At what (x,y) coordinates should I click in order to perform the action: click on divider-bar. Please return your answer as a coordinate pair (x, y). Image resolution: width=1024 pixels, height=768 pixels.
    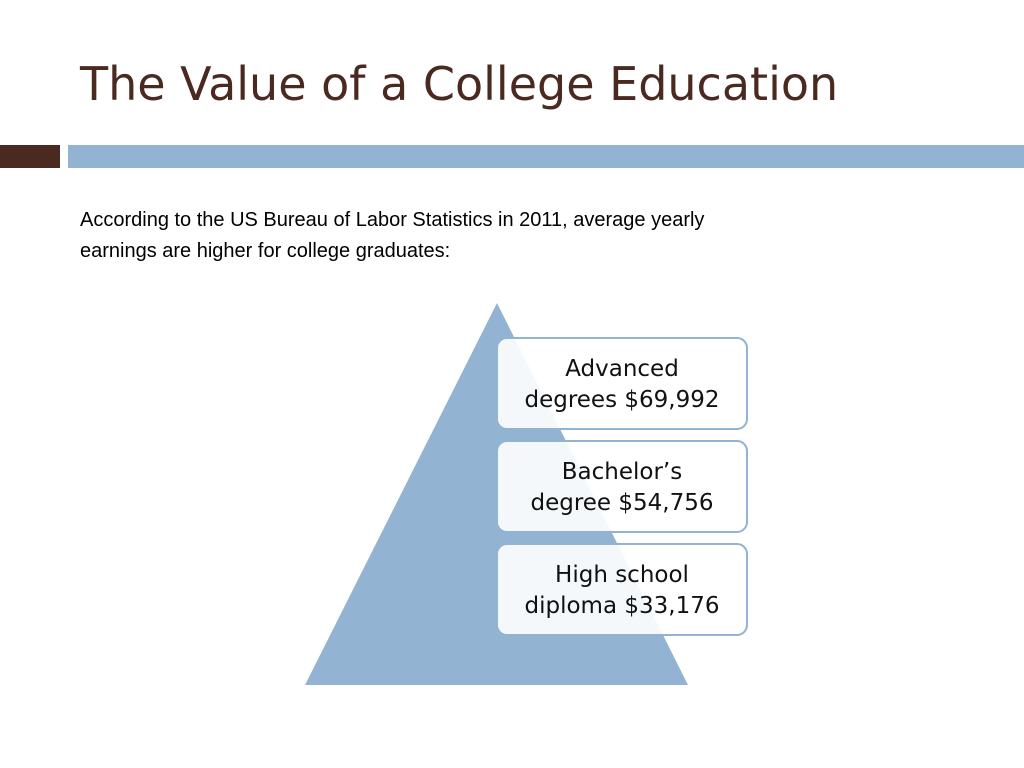
    Looking at the image, I should click on (546, 156).